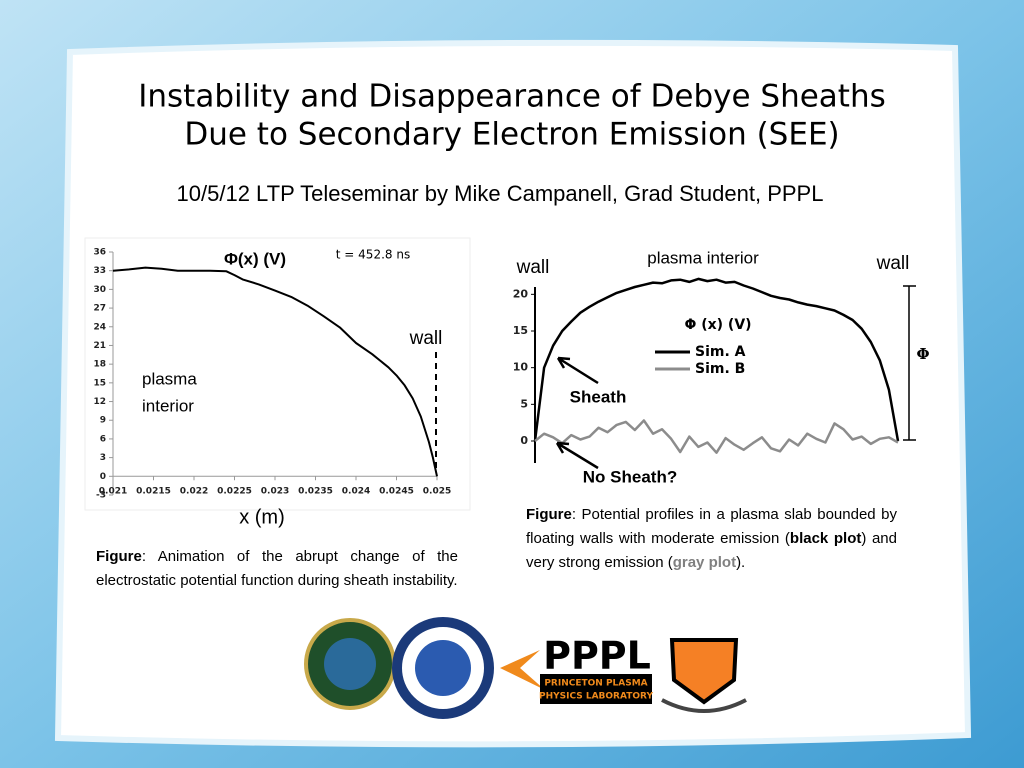  Describe the element at coordinates (598, 396) in the screenshot. I see `annotation: Sheath` at that location.